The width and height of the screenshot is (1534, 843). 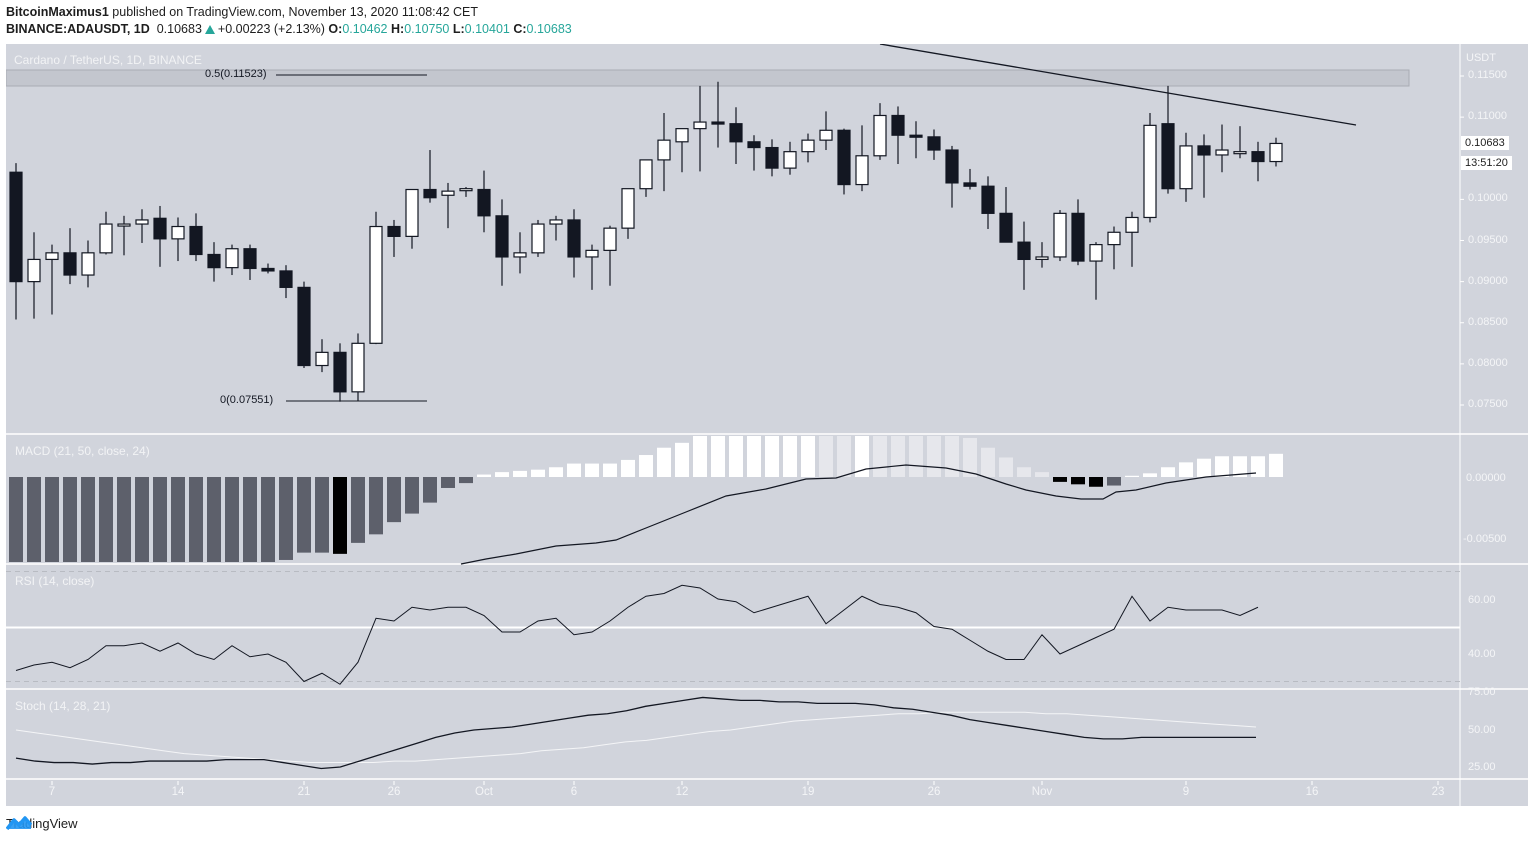 I want to click on last-price: 0.10683, so click(x=179, y=29).